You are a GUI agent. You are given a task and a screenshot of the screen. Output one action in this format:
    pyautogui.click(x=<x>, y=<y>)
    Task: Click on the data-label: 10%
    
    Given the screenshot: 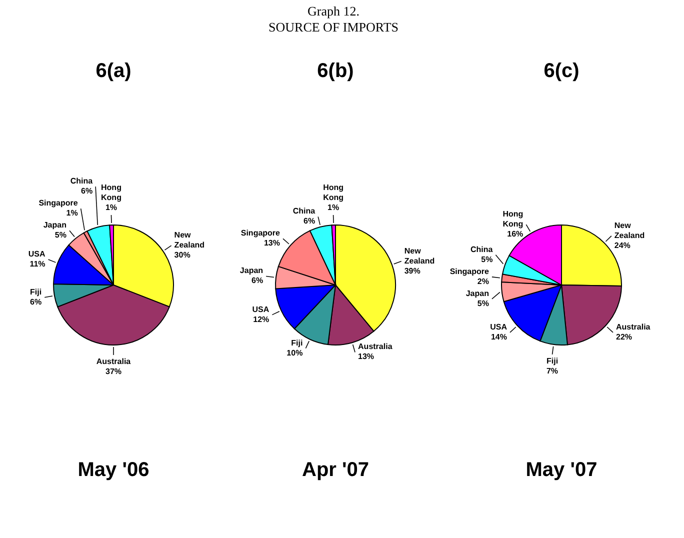 What is the action you would take?
    pyautogui.click(x=294, y=353)
    